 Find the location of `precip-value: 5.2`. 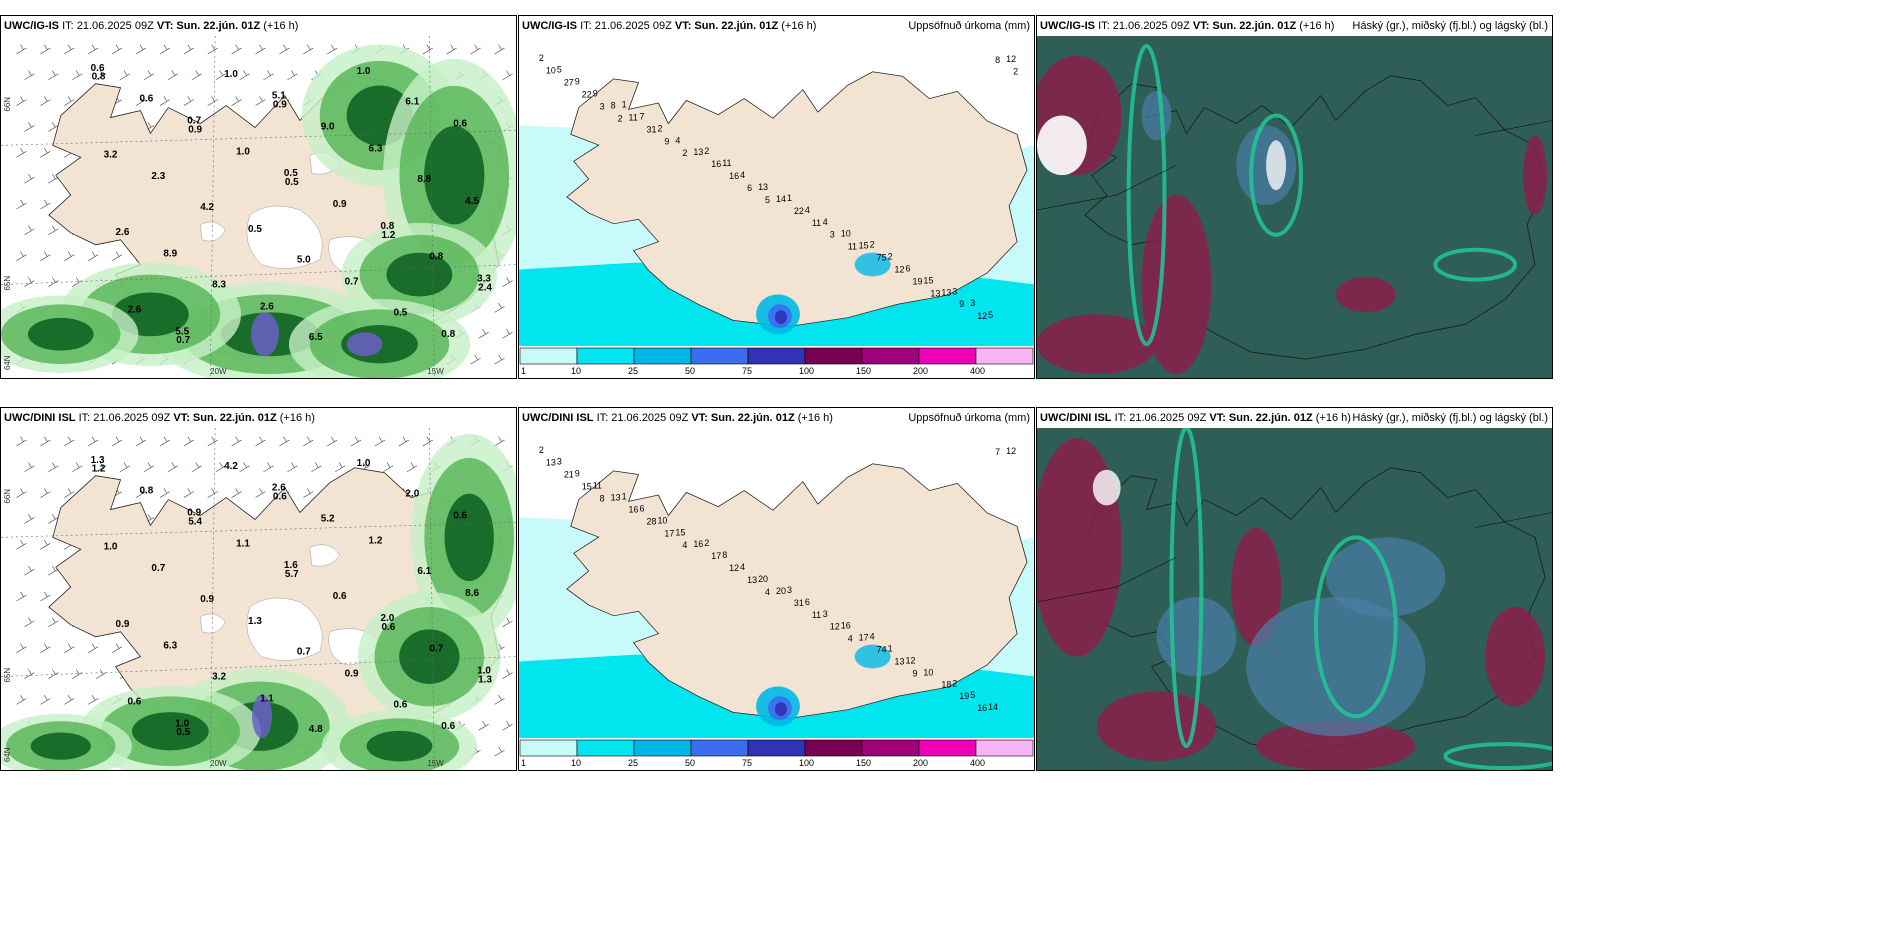

precip-value: 5.2 is located at coordinates (328, 518).